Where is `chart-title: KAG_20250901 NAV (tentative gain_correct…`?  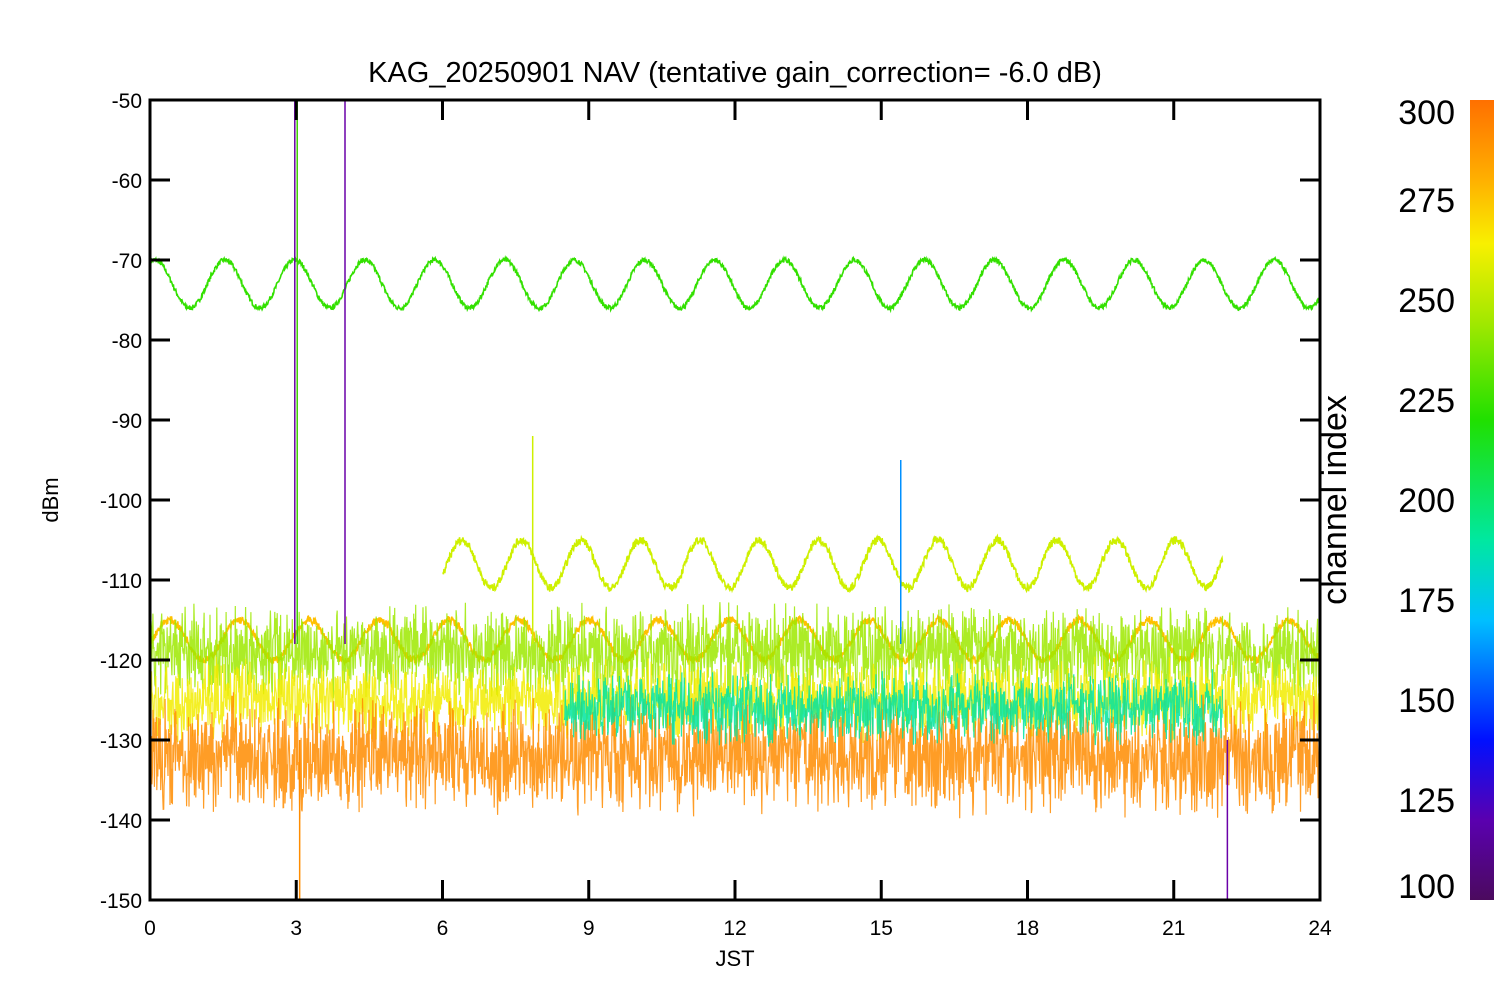
chart-title: KAG_20250901 NAV (tentative gain_correct… is located at coordinates (735, 73).